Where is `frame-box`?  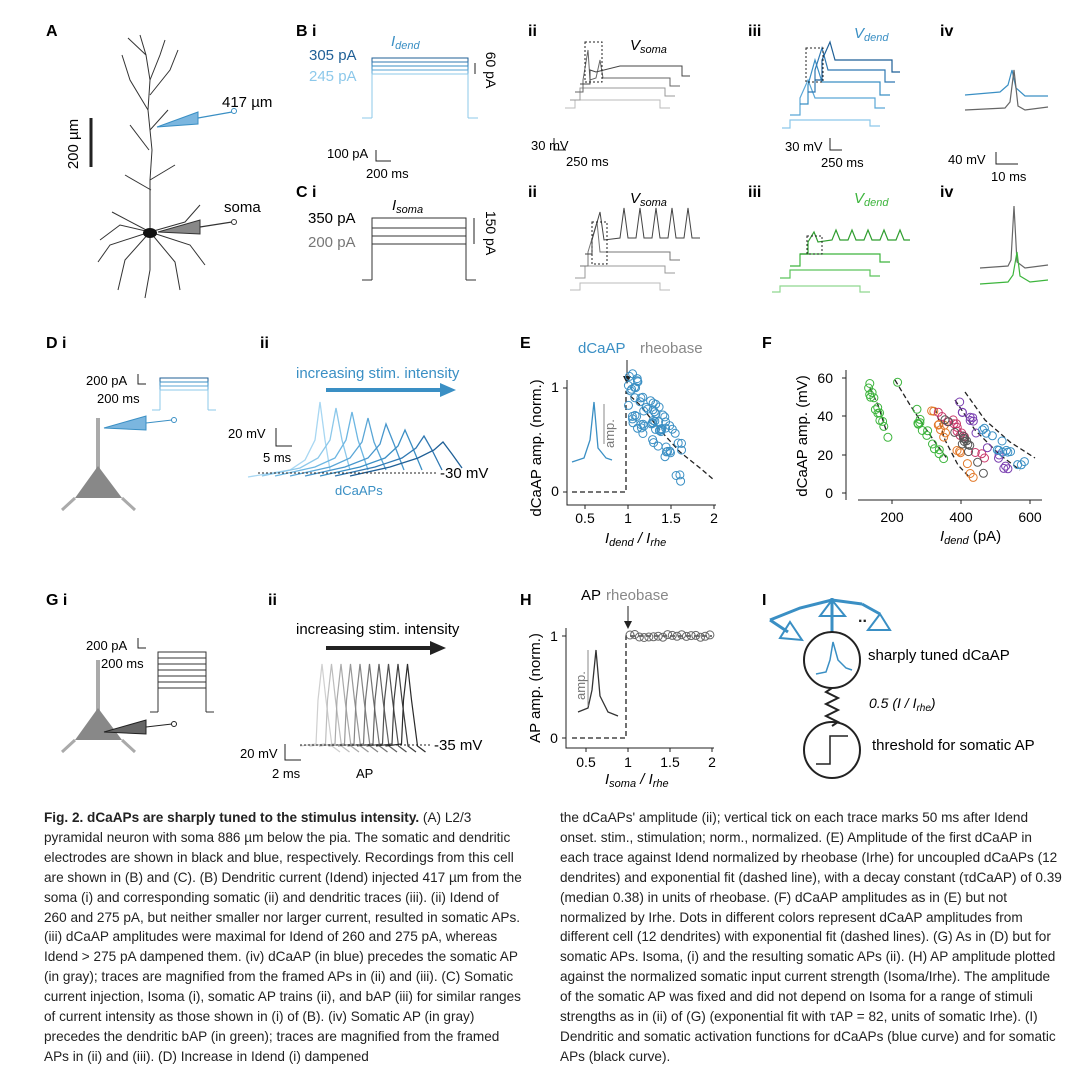
frame-box is located at coordinates (593, 62).